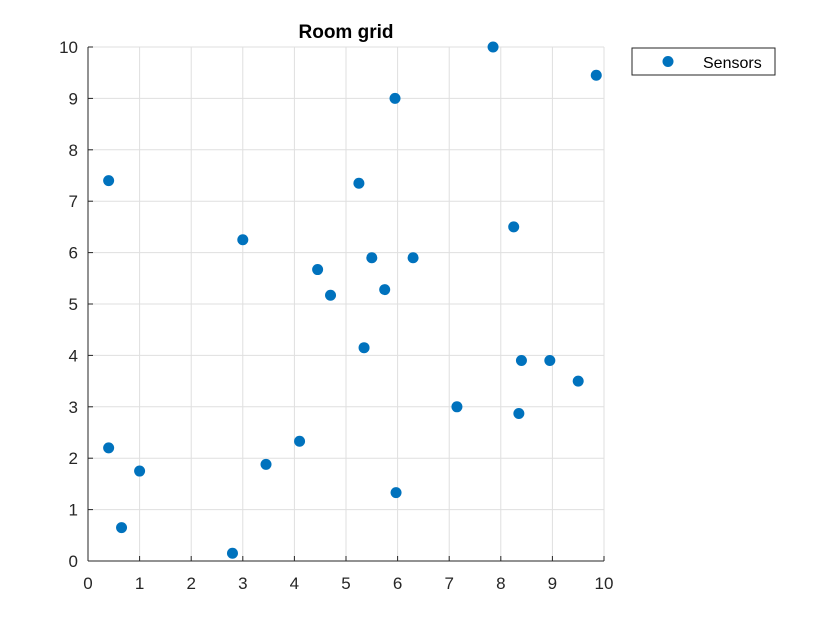 This screenshot has height=630, width=840. Describe the element at coordinates (668, 61) in the screenshot. I see `legend-marker-icon` at that location.